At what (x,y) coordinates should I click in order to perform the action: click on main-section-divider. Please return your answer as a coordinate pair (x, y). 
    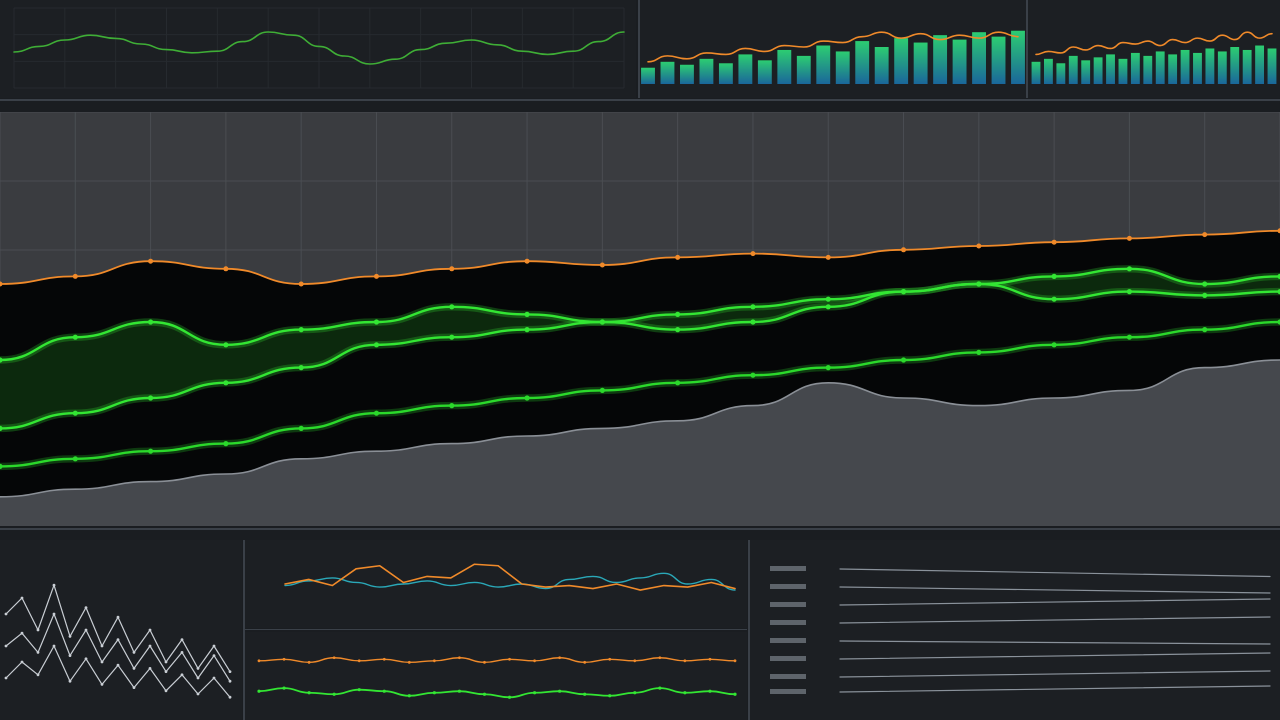
    Looking at the image, I should click on (640, 529).